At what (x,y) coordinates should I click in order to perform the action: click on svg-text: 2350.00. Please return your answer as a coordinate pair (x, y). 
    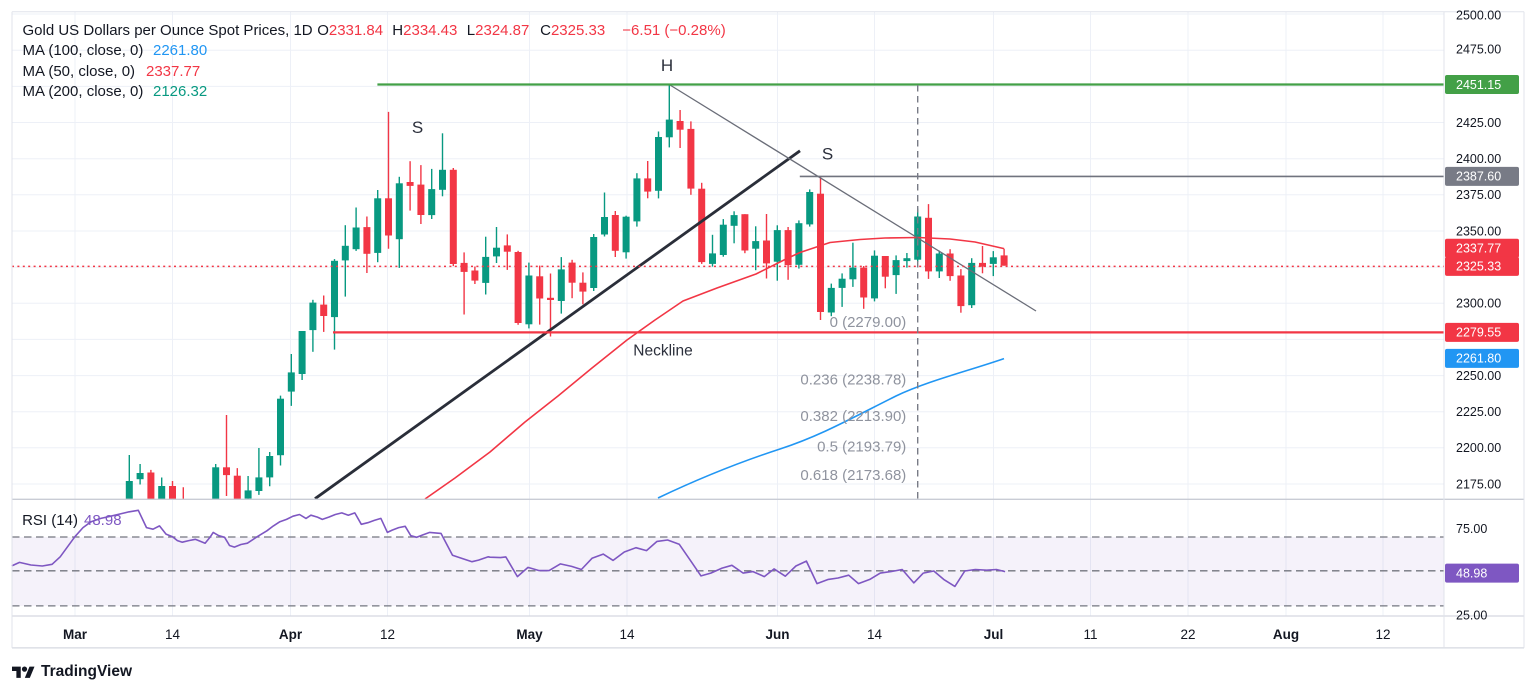
    Looking at the image, I should click on (1478, 231).